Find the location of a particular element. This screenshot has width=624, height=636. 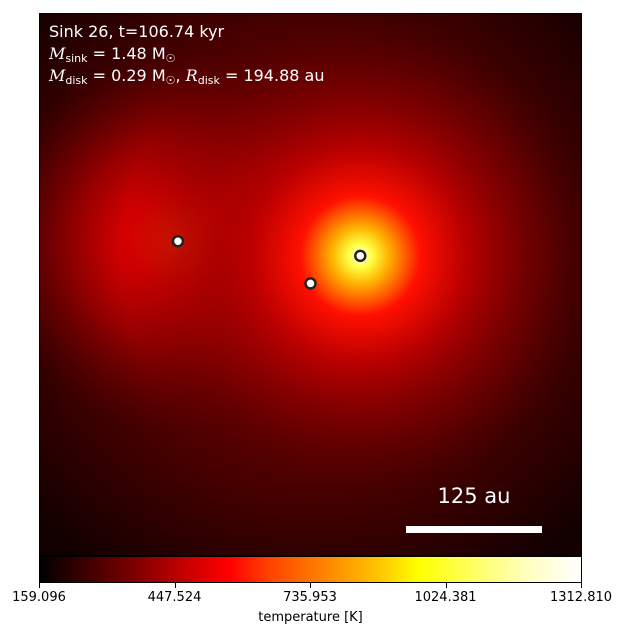

m-sink-value: = 1.48 M is located at coordinates (126, 53).